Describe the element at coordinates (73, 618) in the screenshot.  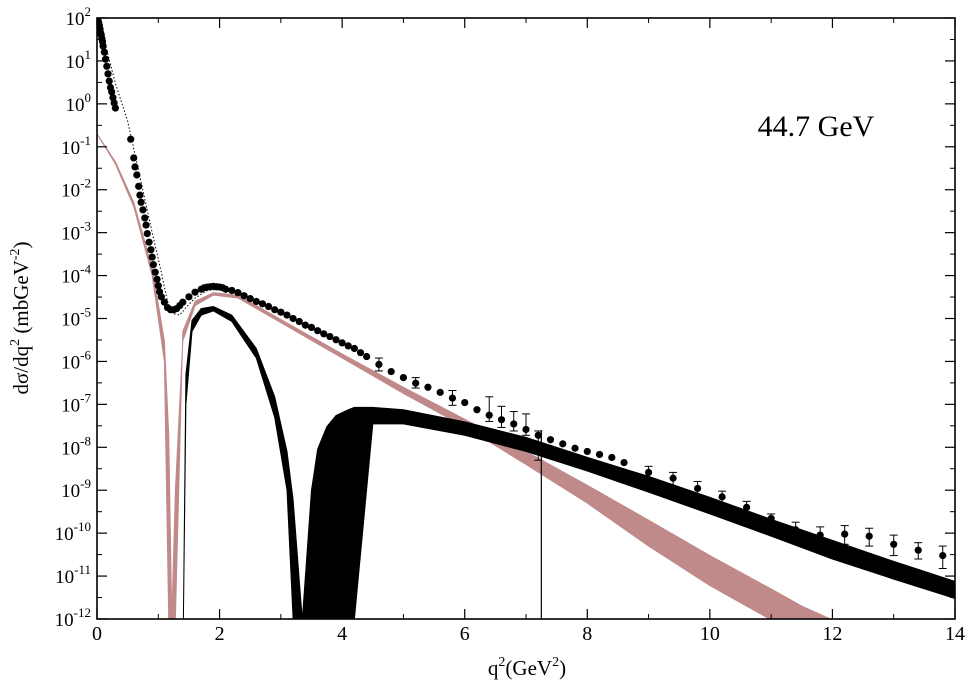
I see `y-tick-label: 10⁻¹²` at that location.